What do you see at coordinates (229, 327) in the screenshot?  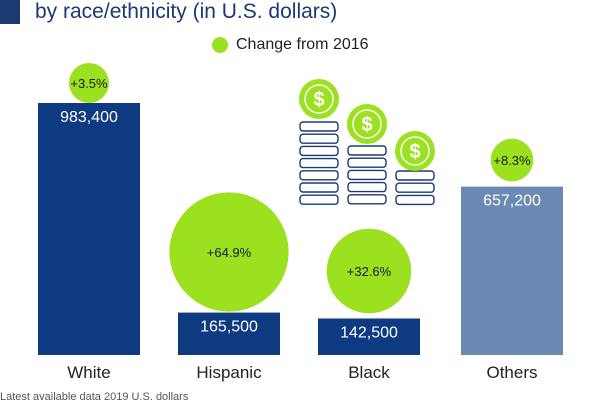 I see `value-label-hispanic: 165,500` at bounding box center [229, 327].